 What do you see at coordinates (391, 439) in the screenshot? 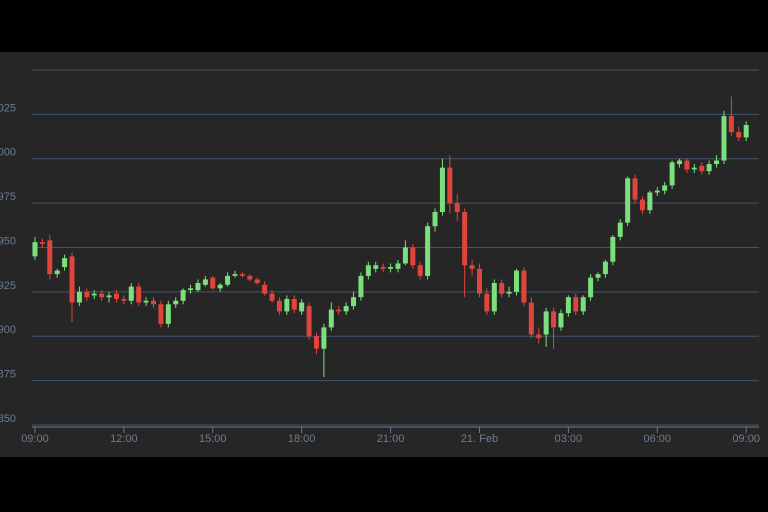
I see `x-tick-label: 21:00` at bounding box center [391, 439].